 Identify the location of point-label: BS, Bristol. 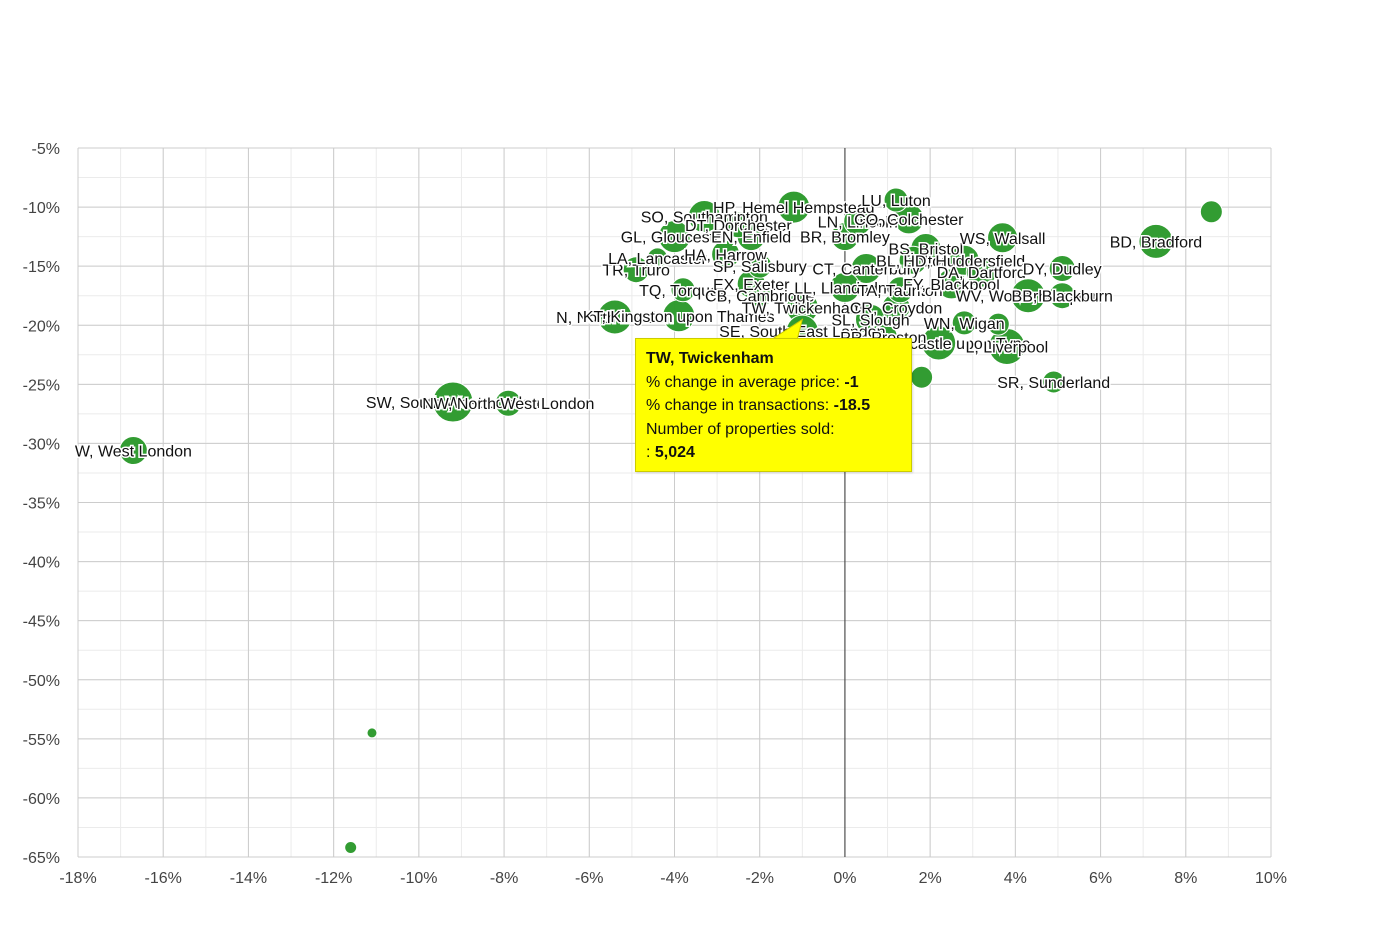
(926, 249).